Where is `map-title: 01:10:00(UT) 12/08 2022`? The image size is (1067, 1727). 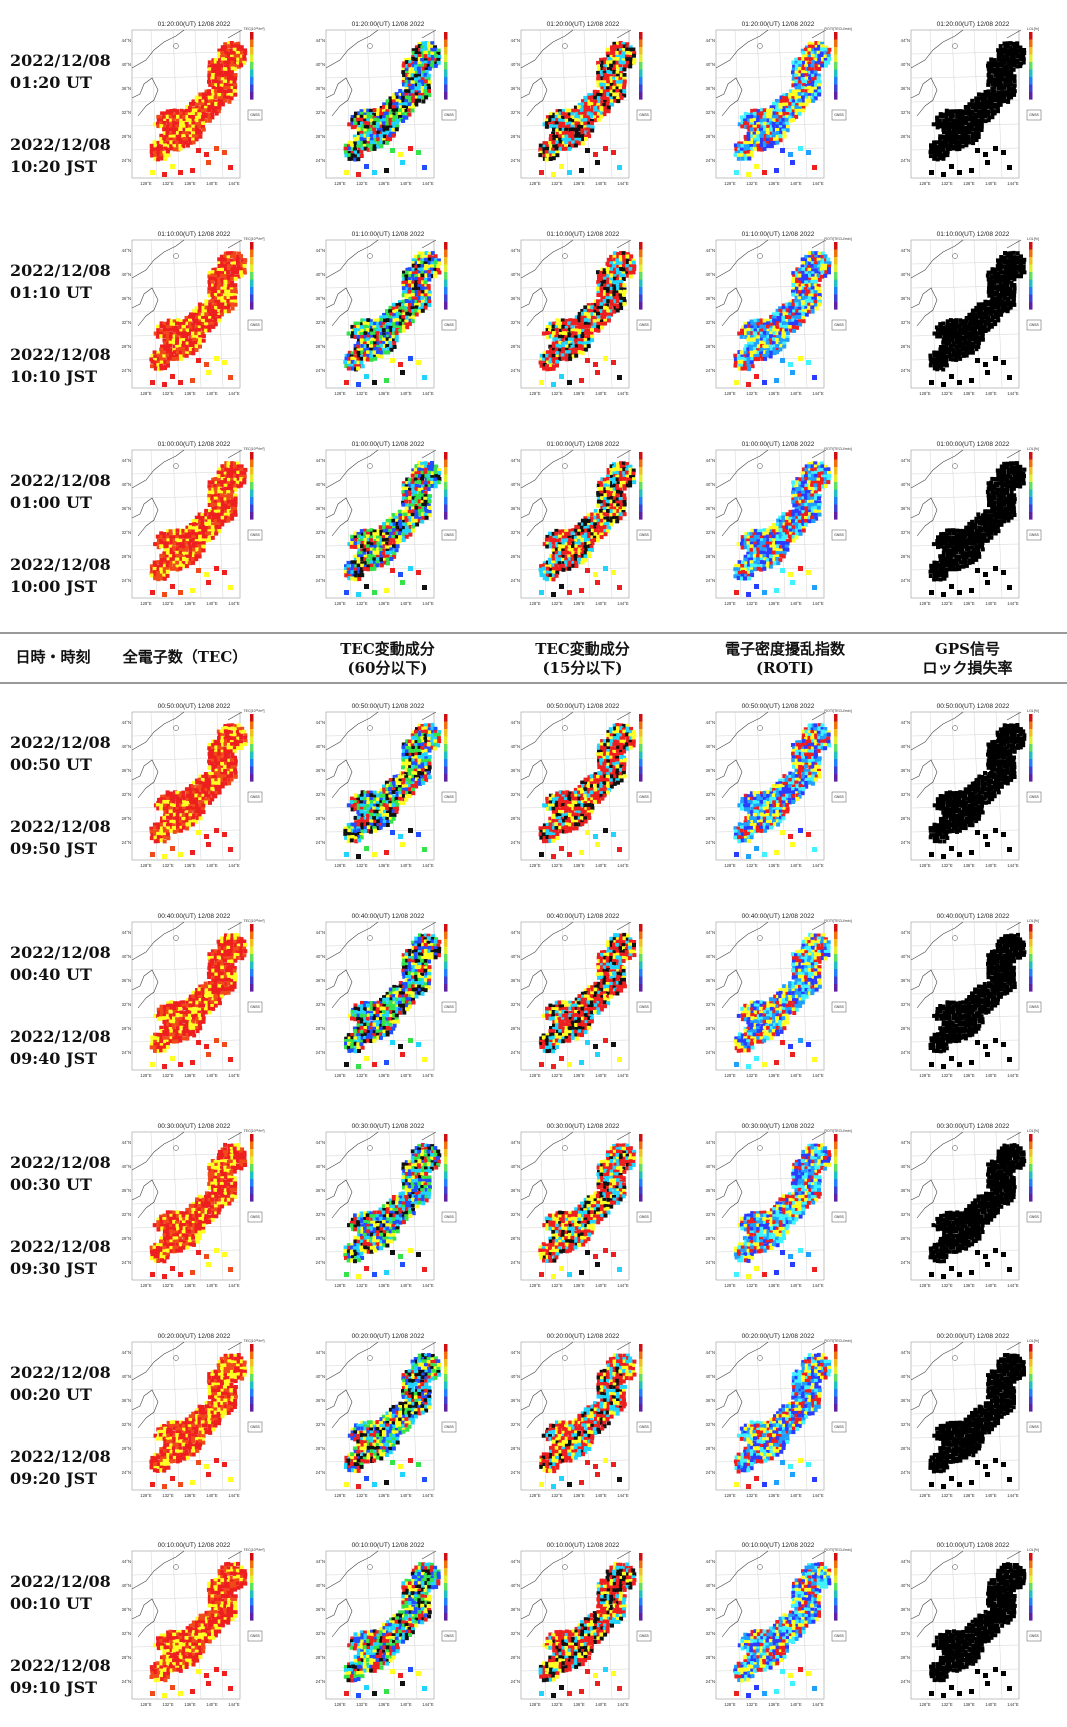
map-title: 01:10:00(UT) 12/08 2022 is located at coordinates (583, 234).